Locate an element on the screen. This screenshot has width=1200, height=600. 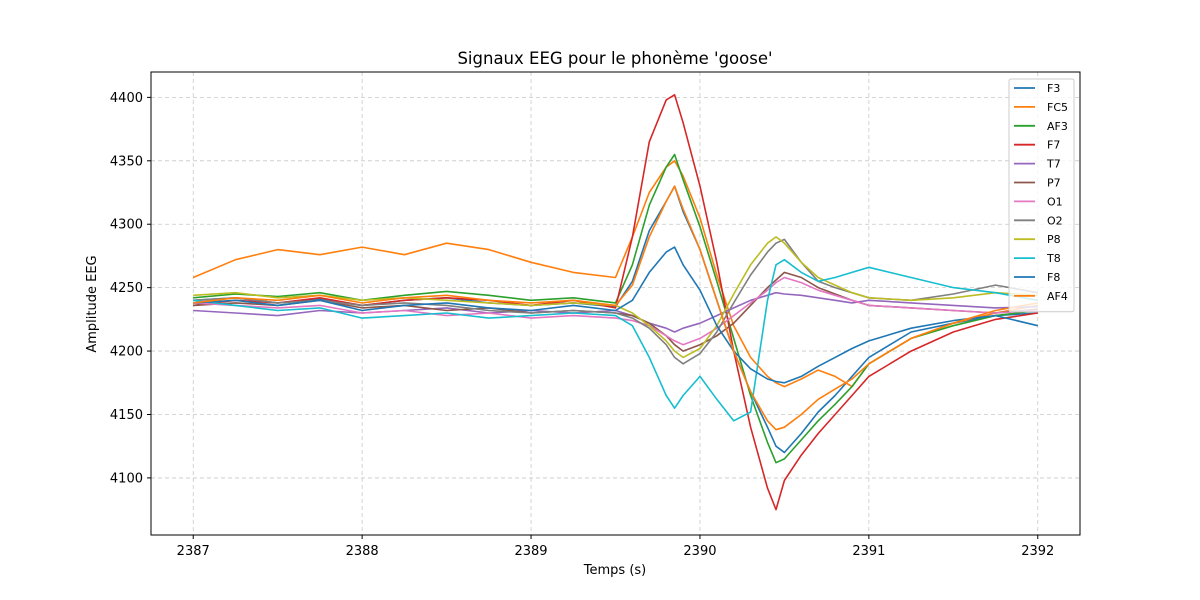
legend: F3 FC5 AF3 F7 T7 P7 O1 O2 P8 T8 F8 AF4 is located at coordinates (1041, 195).